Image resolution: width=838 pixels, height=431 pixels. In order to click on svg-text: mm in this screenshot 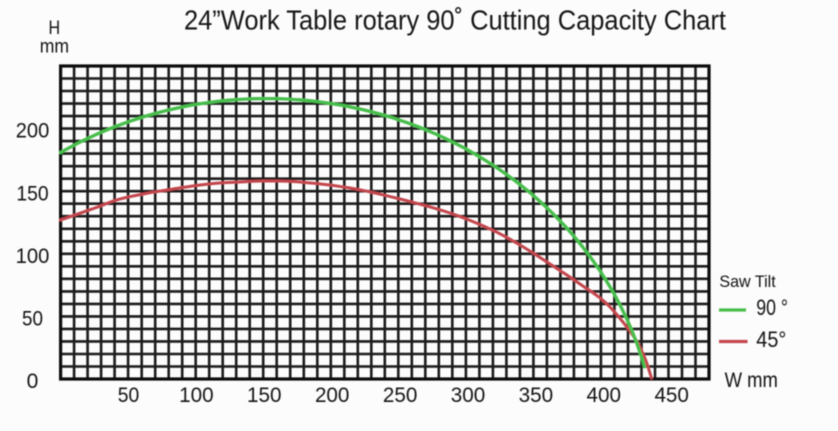, I will do `click(54, 46)`.